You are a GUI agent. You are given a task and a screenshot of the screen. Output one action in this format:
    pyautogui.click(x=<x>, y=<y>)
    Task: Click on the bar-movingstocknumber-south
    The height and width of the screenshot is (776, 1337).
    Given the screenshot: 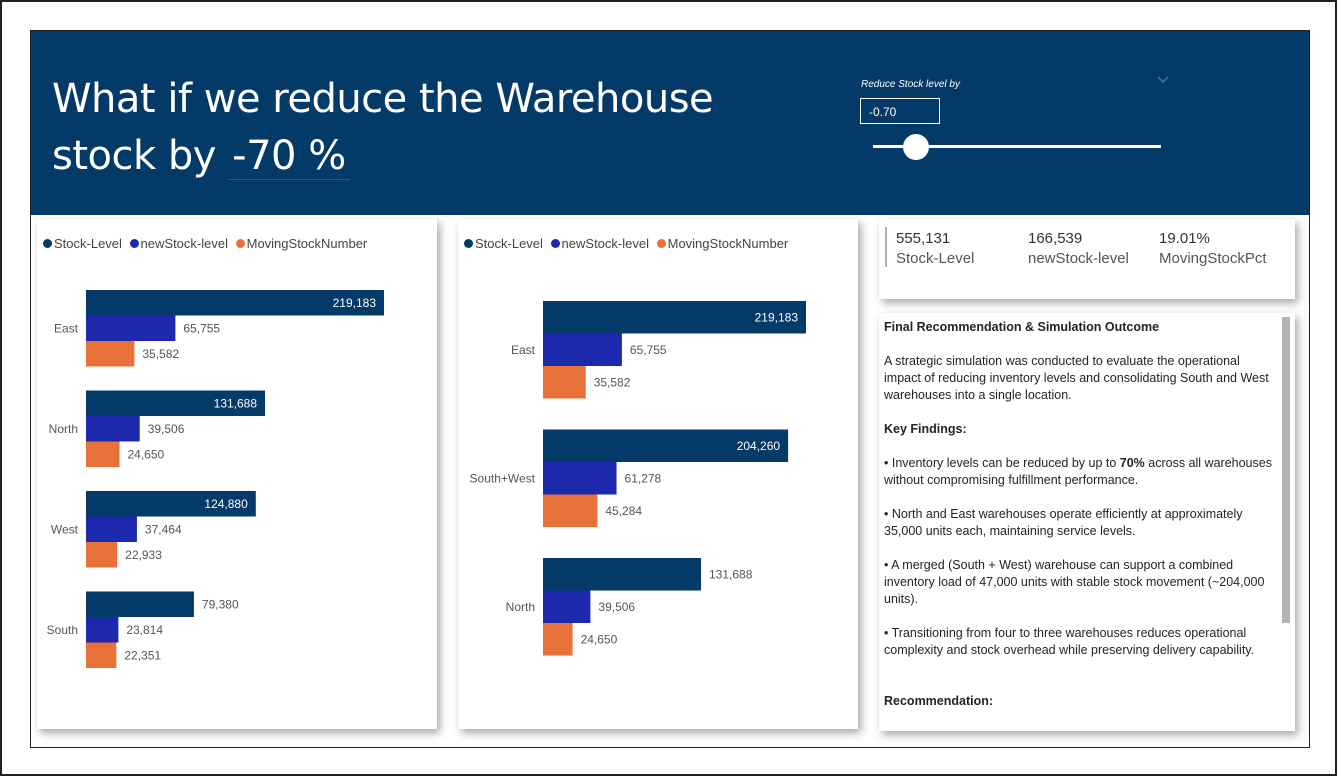 What is the action you would take?
    pyautogui.click(x=101, y=655)
    